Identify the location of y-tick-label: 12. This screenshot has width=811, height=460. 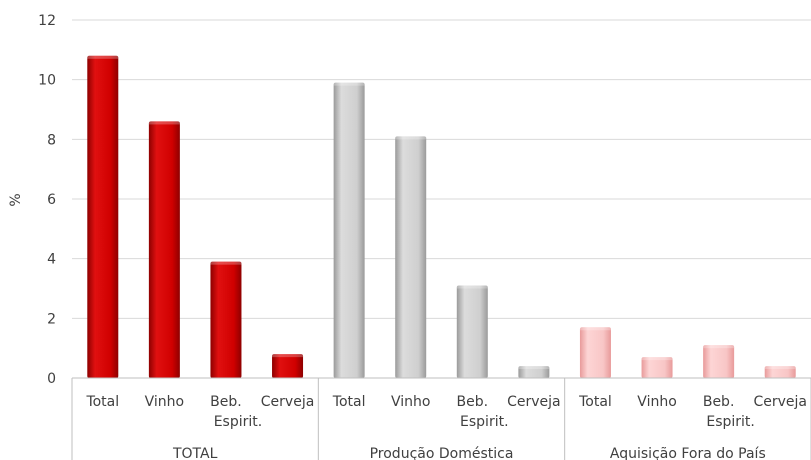
(47, 21).